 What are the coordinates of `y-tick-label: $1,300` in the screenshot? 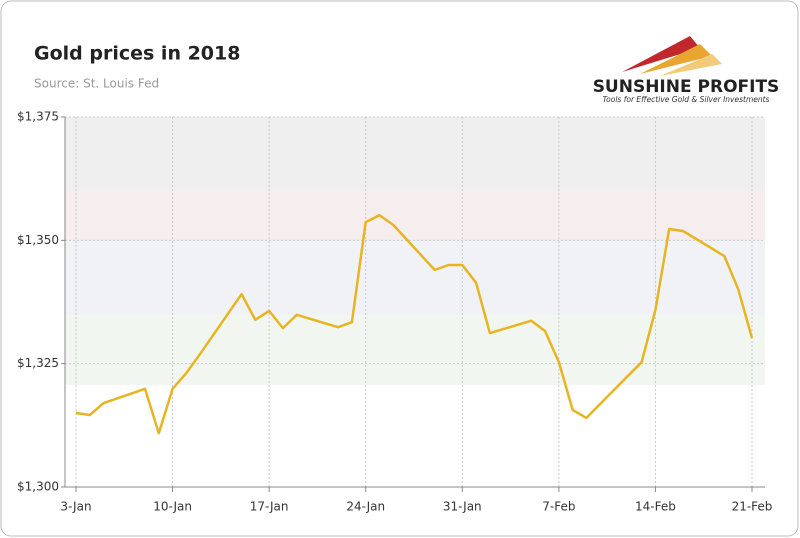 It's located at (38, 487).